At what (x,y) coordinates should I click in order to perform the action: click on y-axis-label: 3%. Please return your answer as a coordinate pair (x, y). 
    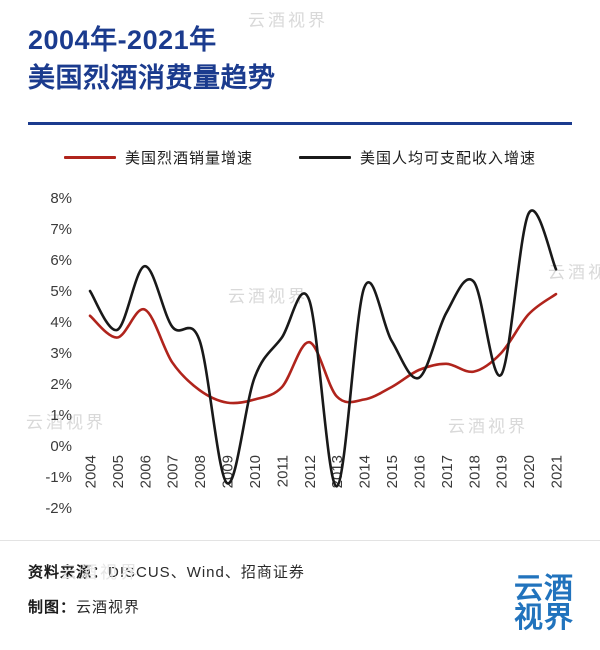
    Looking at the image, I should click on (61, 353).